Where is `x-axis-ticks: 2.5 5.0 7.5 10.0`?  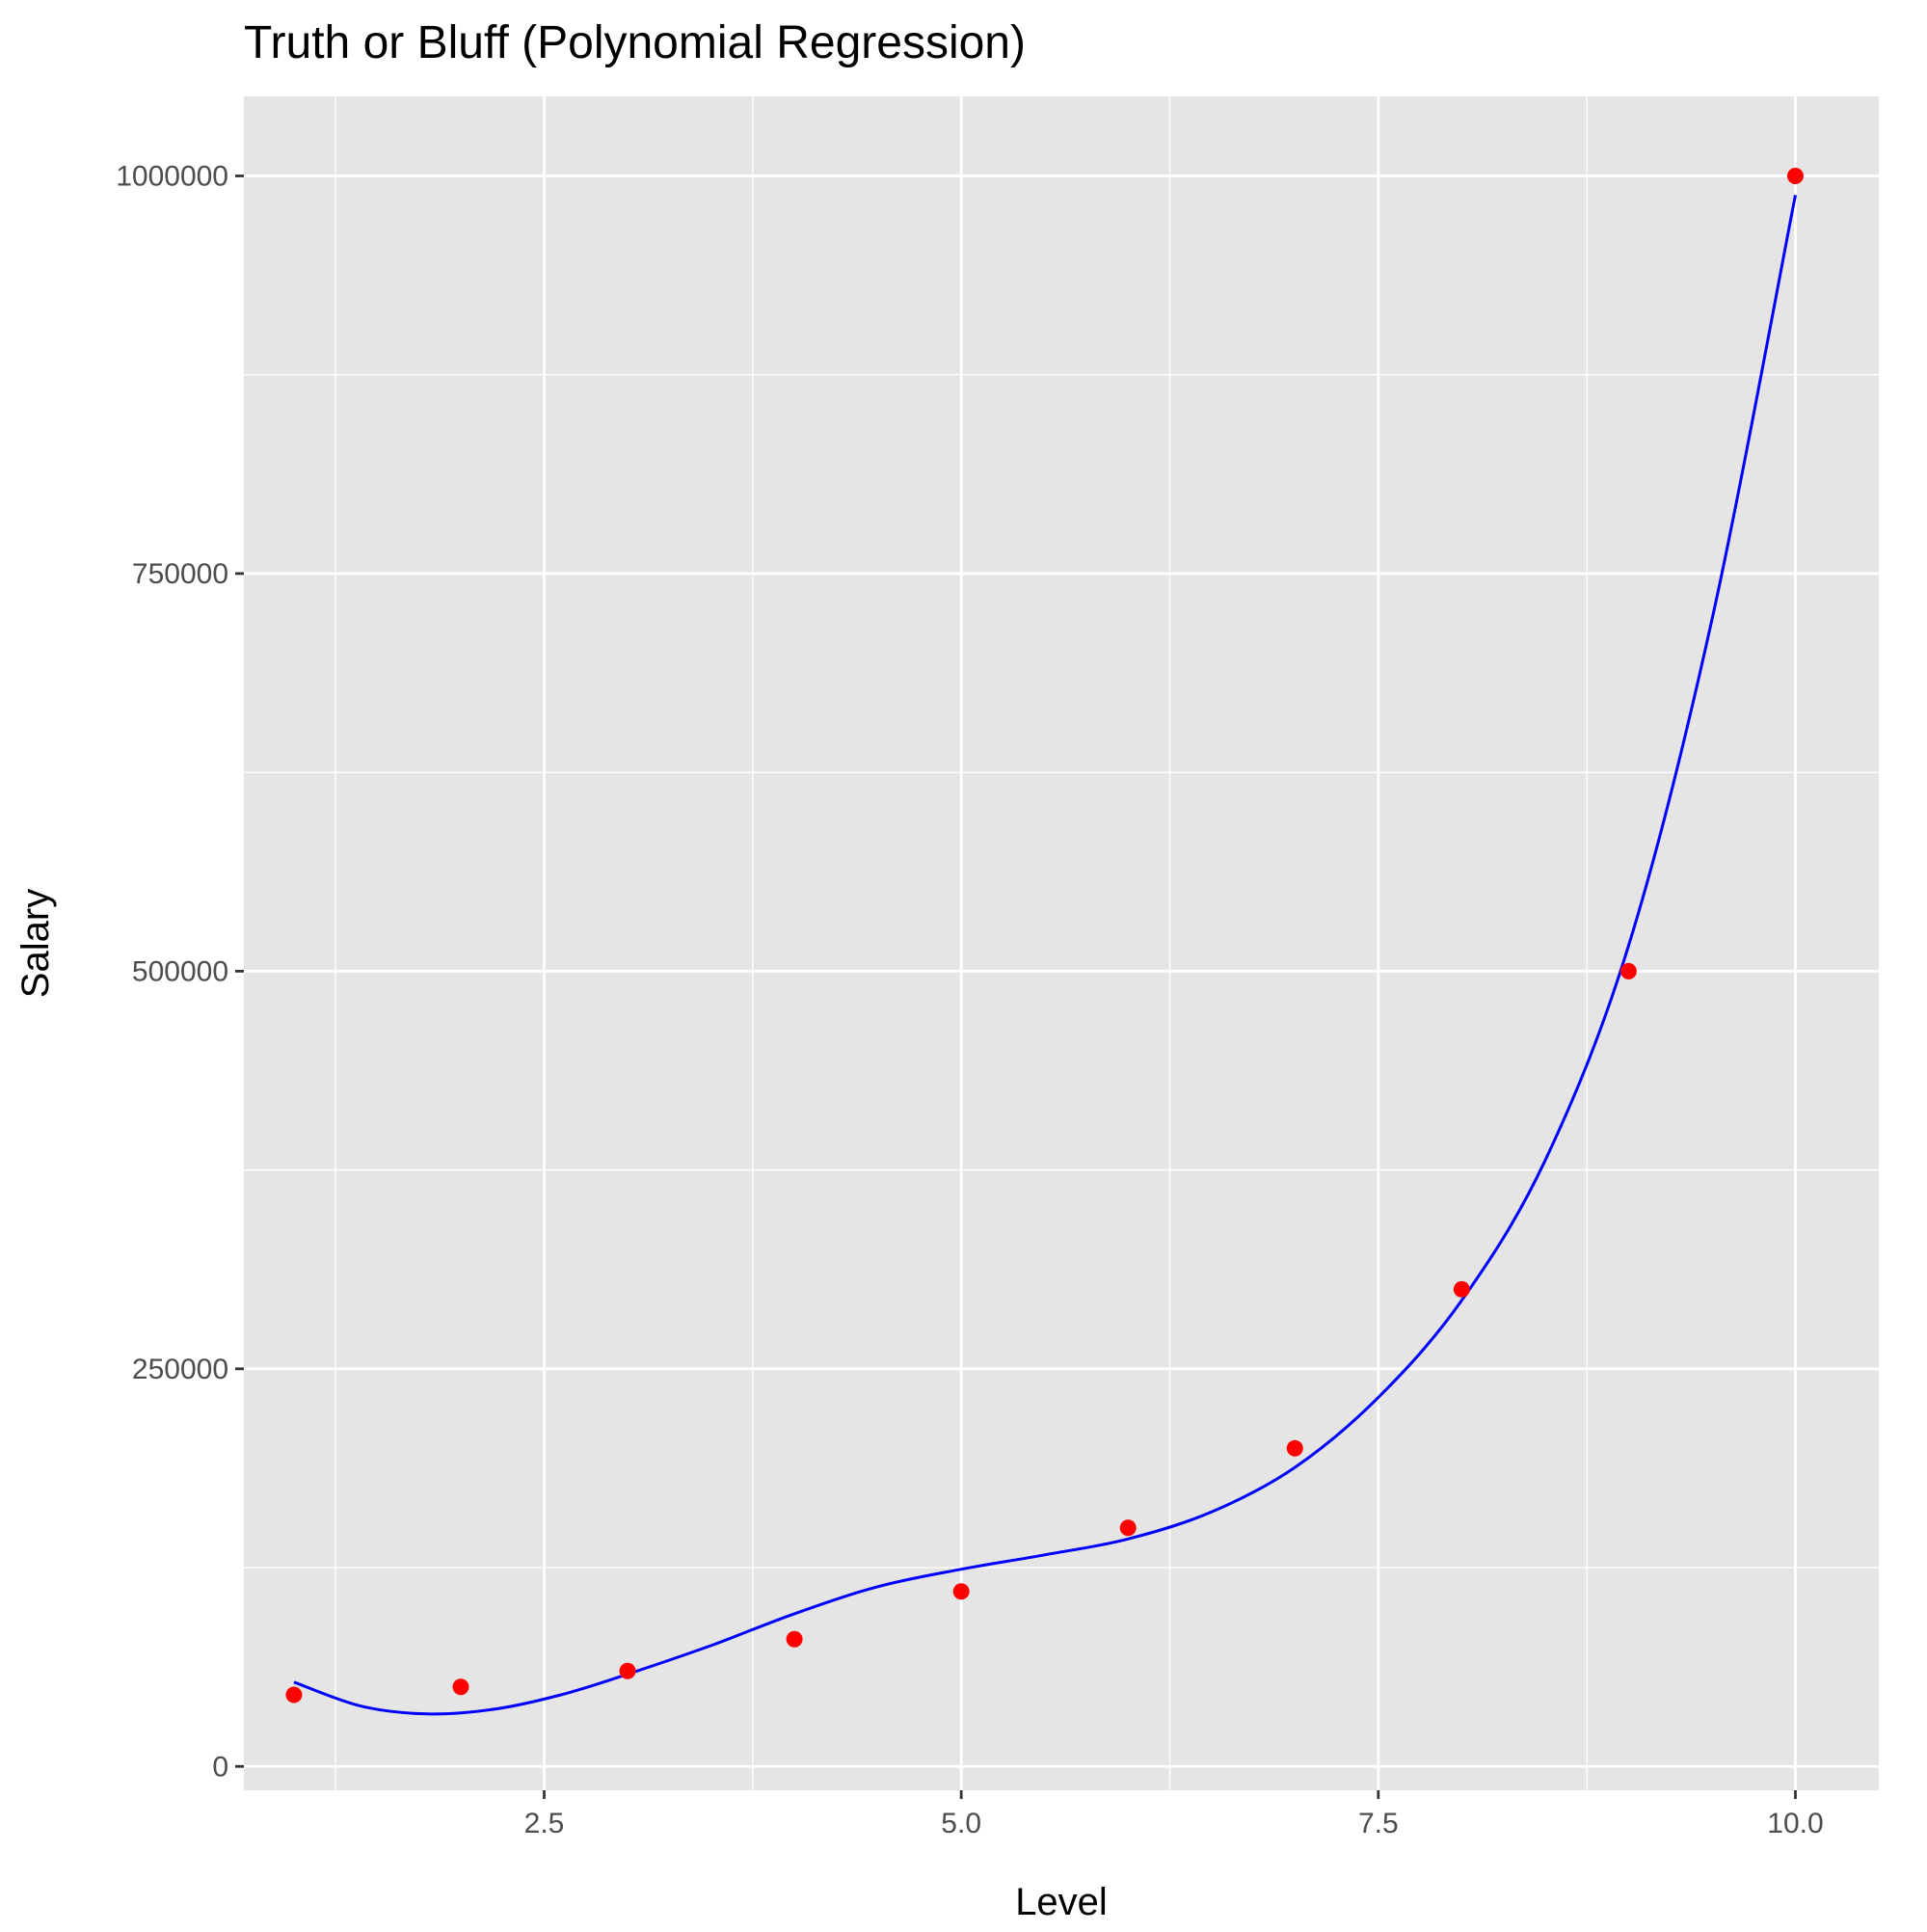 x-axis-ticks: 2.5 5.0 7.5 10.0 is located at coordinates (1174, 1815).